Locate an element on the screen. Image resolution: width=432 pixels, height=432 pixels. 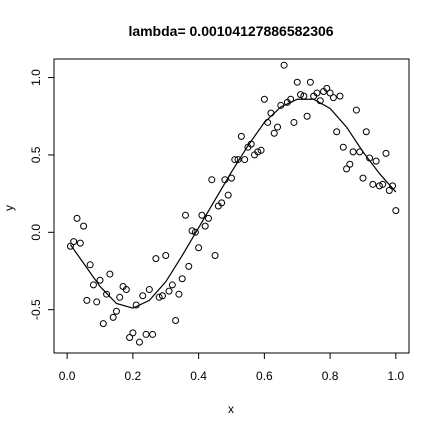
chart-title: lambda= 0.00104127886582306 is located at coordinates (230, 31).